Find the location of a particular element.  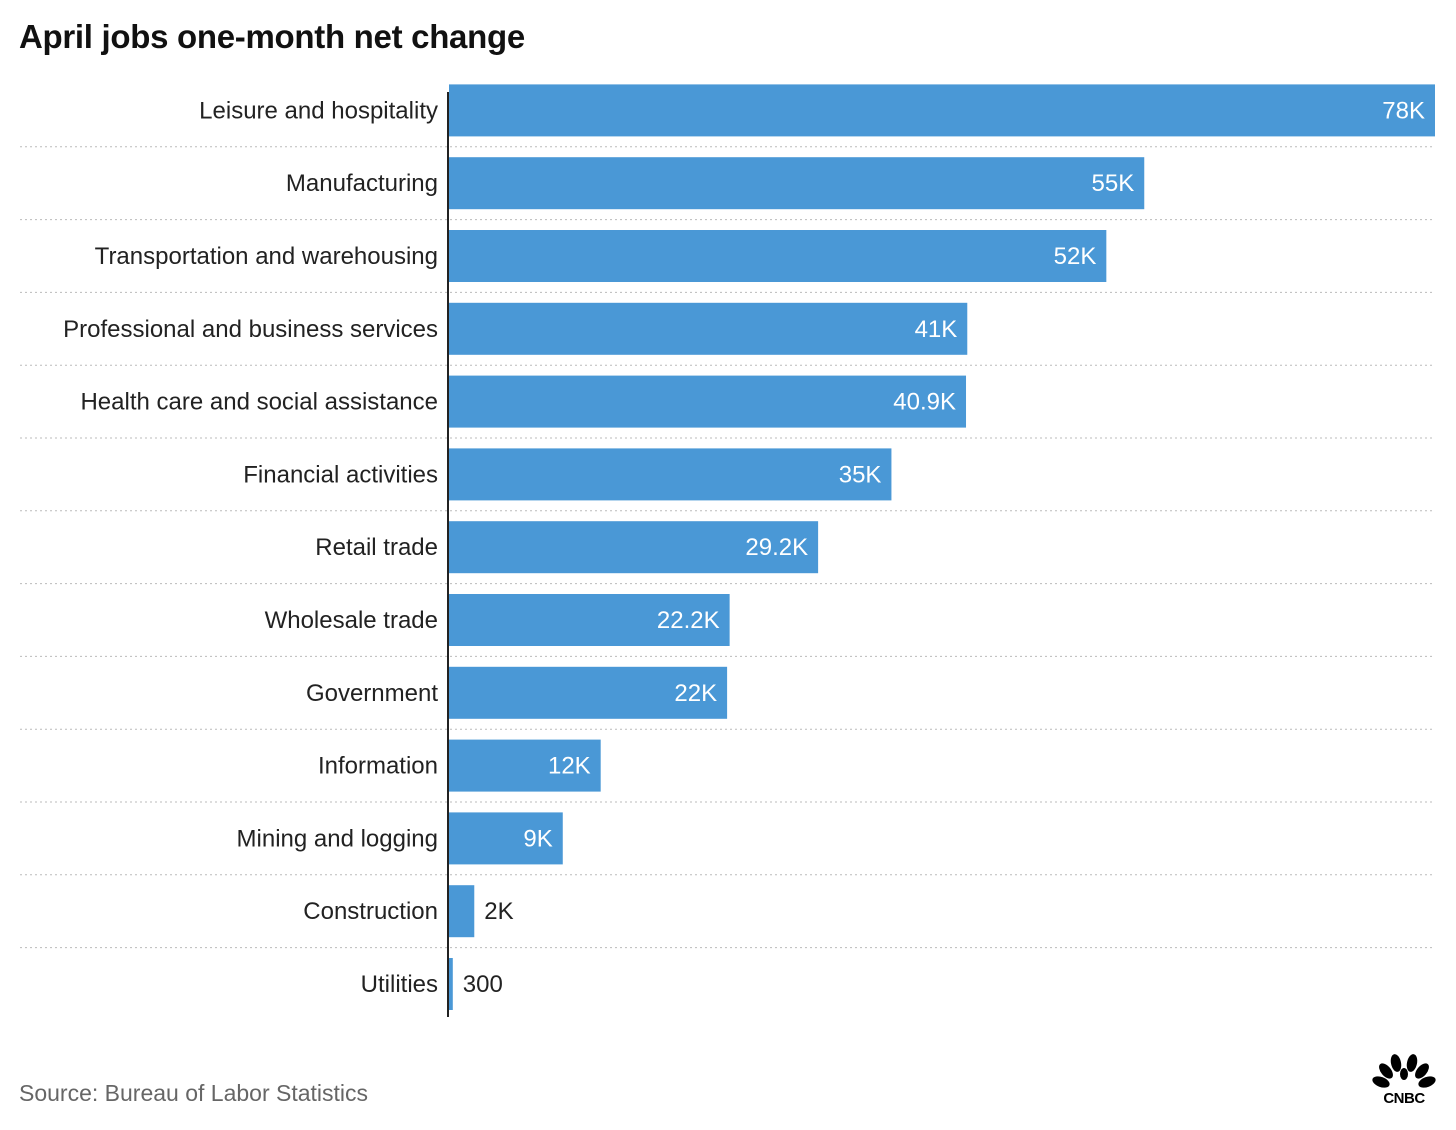

category-label: Mining and logging is located at coordinates (337, 838).